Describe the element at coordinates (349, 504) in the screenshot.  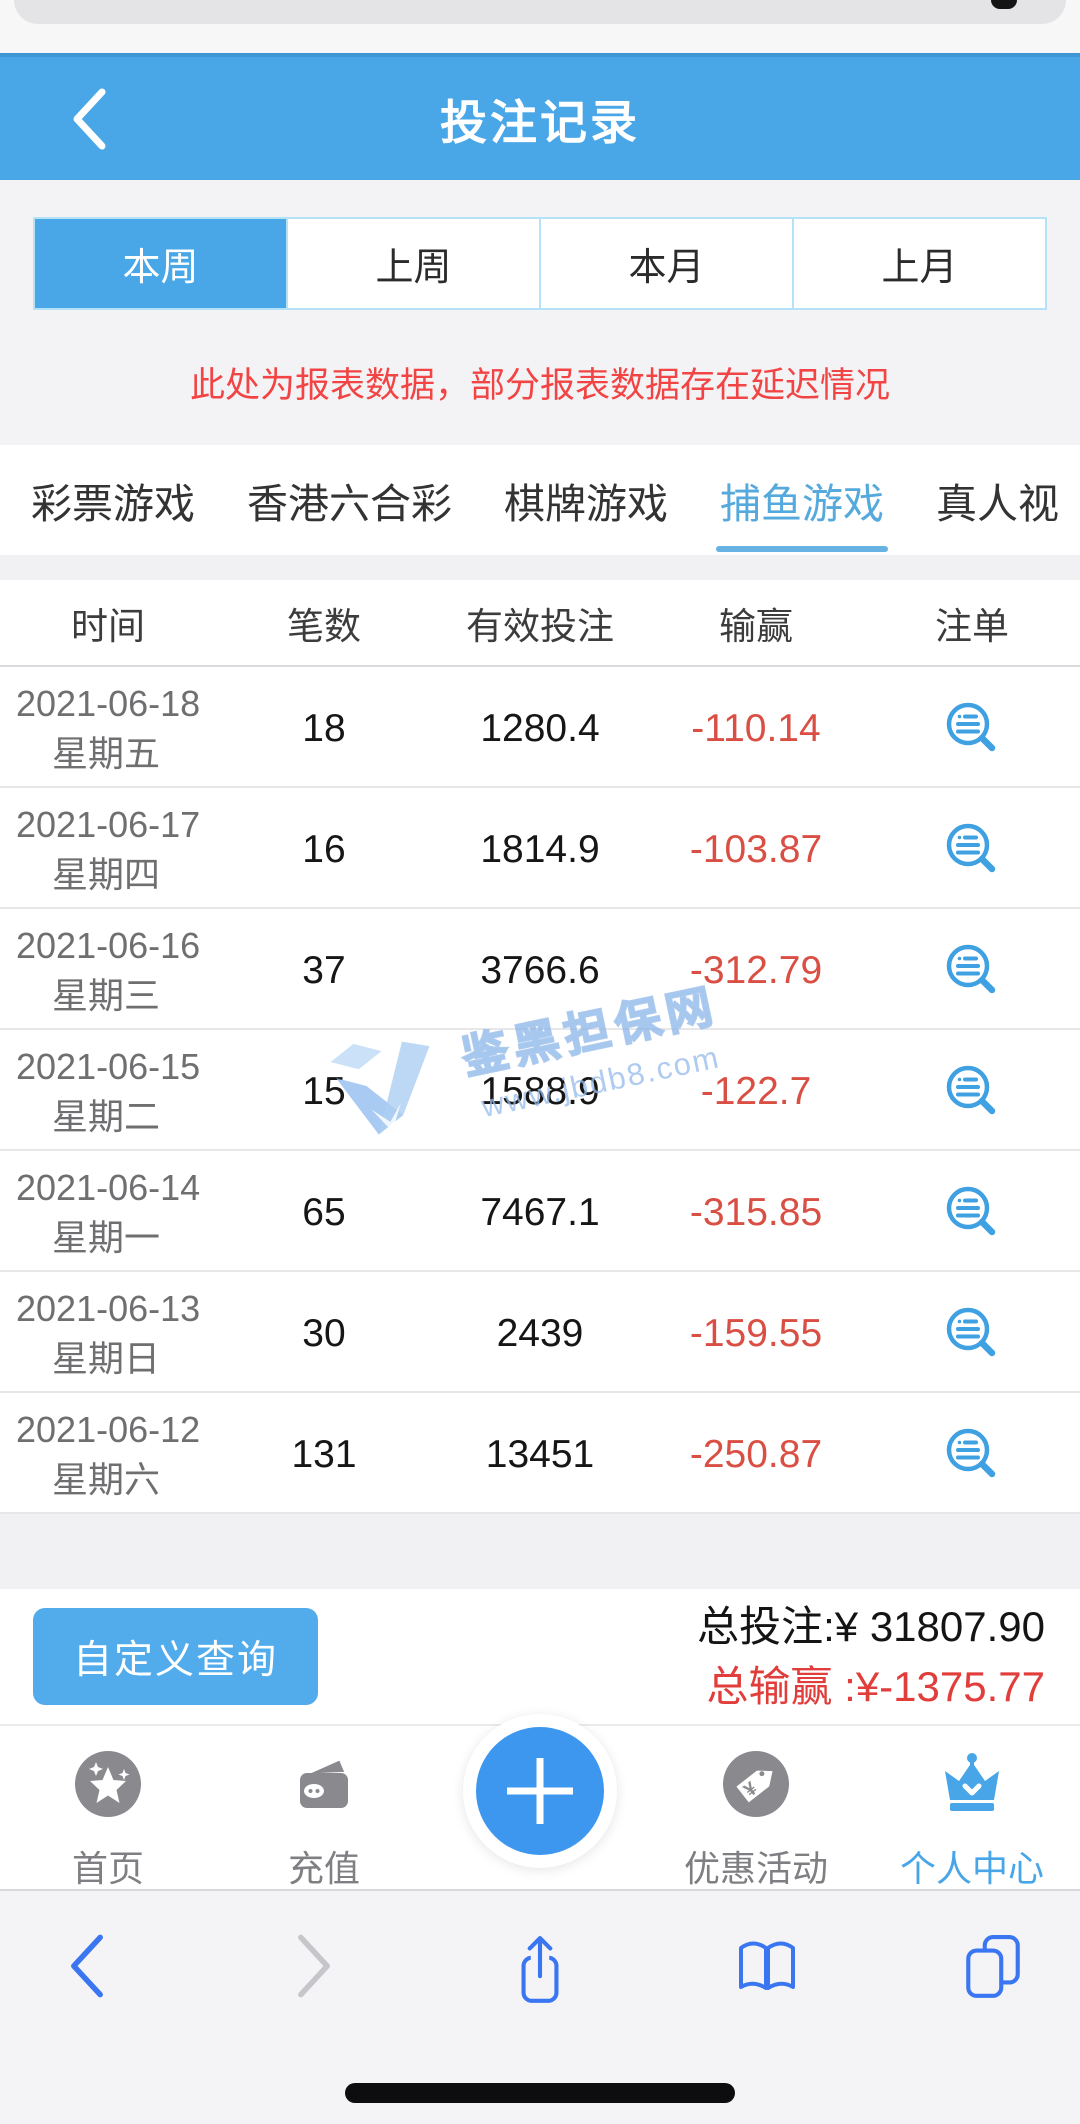
I see `category-tab-hk-lhc: 香港六合彩` at that location.